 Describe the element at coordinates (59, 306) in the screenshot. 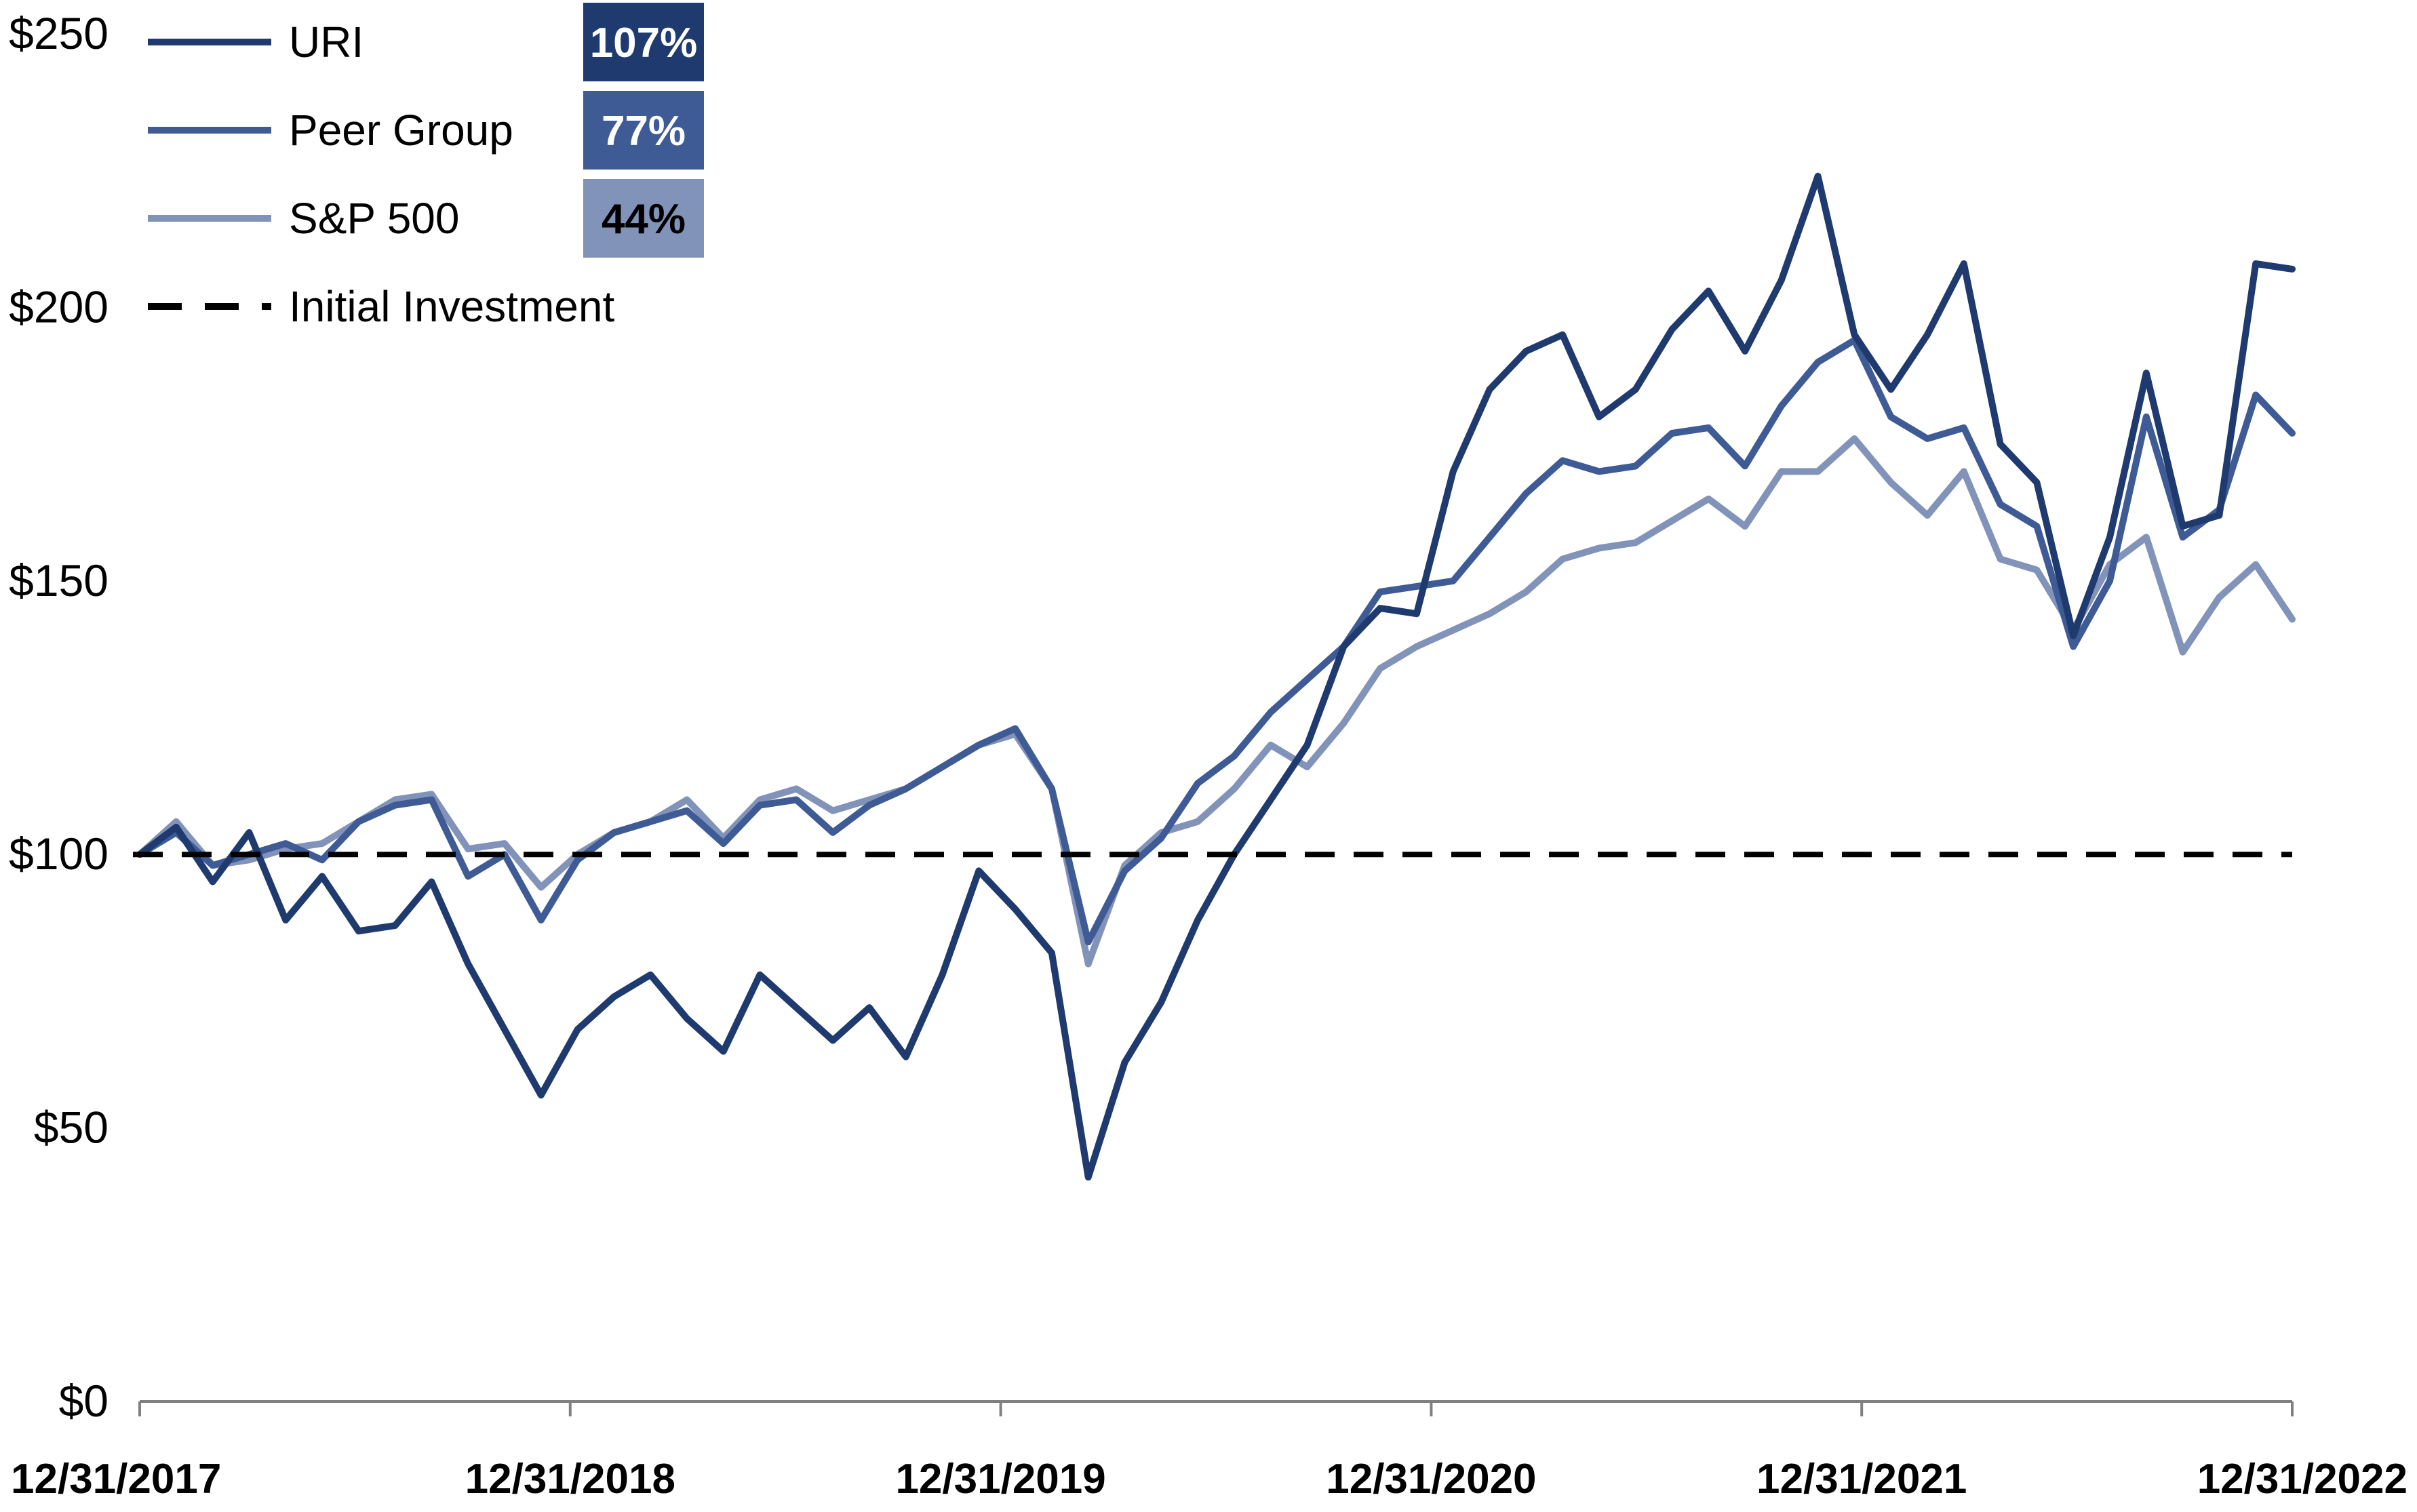

I see `y-tick-label: $200` at that location.